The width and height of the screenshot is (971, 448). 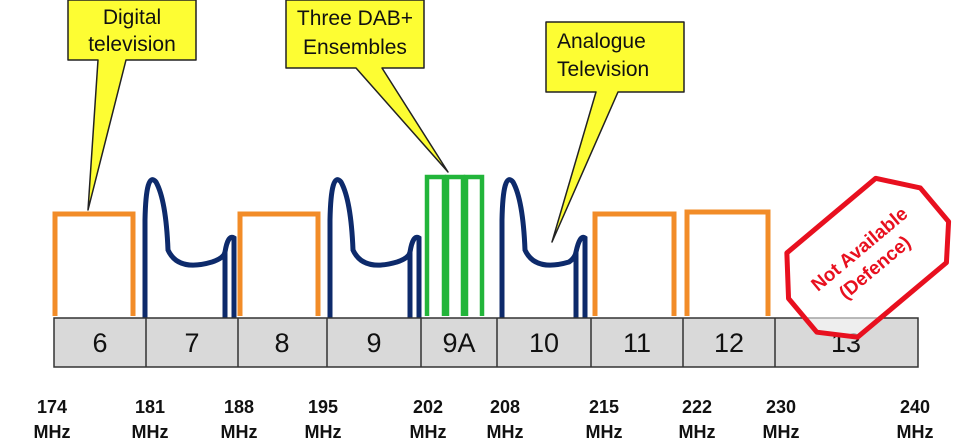 What do you see at coordinates (915, 407) in the screenshot?
I see `freq-value: 240` at bounding box center [915, 407].